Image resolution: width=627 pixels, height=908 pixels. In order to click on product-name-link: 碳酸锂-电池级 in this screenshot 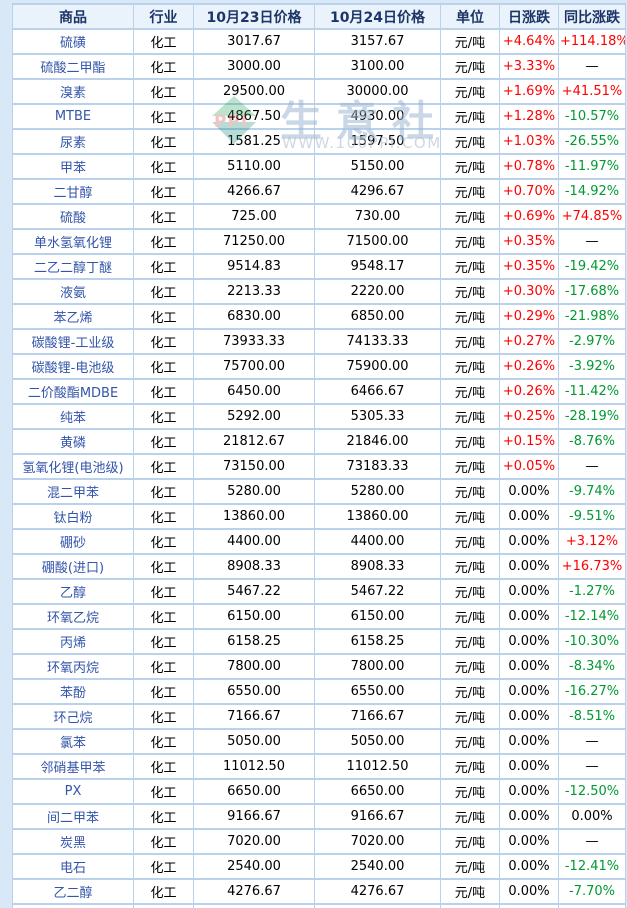, I will do `click(73, 366)`.